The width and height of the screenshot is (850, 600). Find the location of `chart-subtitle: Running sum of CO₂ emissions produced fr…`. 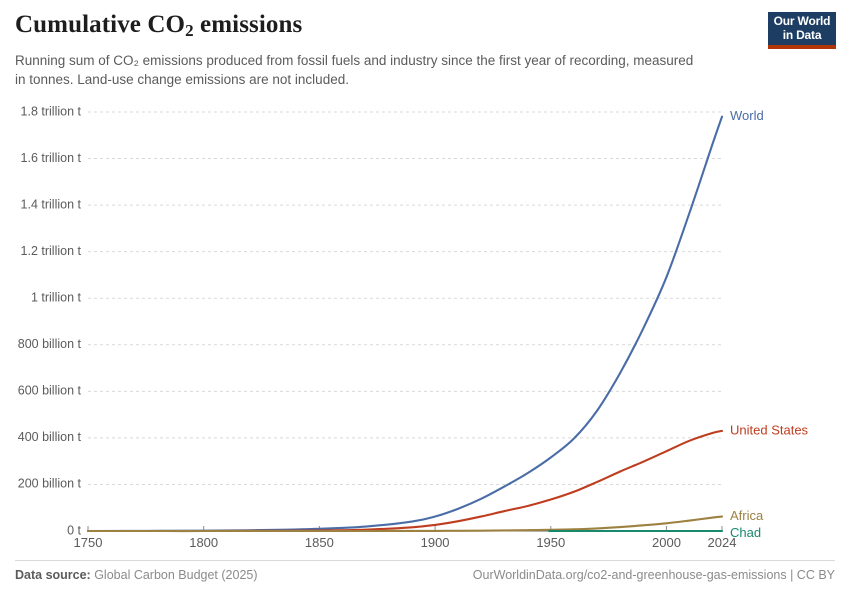

chart-subtitle: Running sum of CO₂ emissions produced fr… is located at coordinates (355, 70).